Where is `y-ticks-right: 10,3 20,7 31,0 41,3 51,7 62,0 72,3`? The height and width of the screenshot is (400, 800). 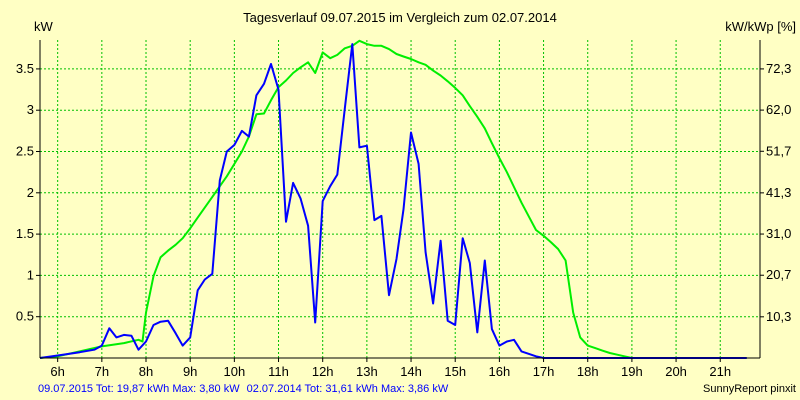
y-ticks-right: 10,3 20,7 31,0 41,3 51,7 62,0 72,3 is located at coordinates (775, 192).